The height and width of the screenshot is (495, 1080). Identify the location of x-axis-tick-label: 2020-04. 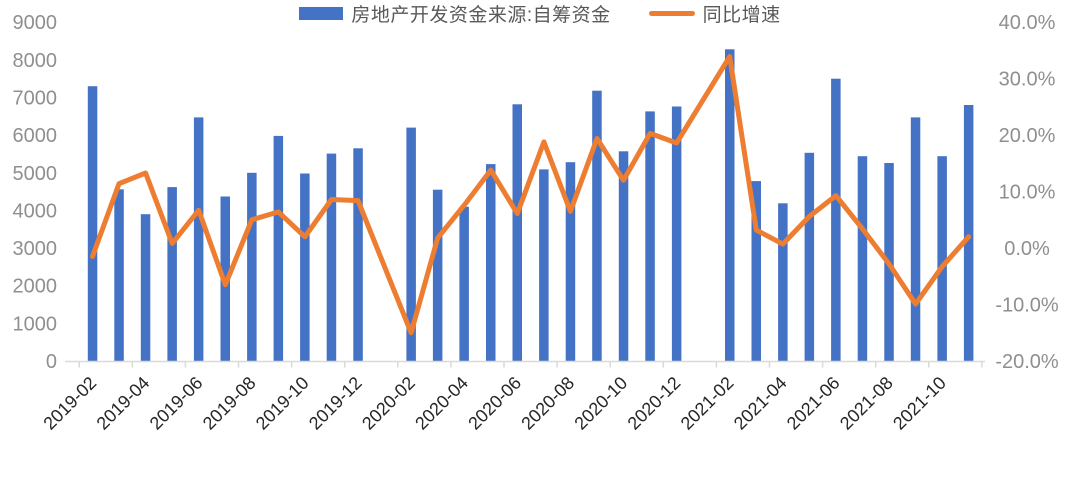
(441, 403).